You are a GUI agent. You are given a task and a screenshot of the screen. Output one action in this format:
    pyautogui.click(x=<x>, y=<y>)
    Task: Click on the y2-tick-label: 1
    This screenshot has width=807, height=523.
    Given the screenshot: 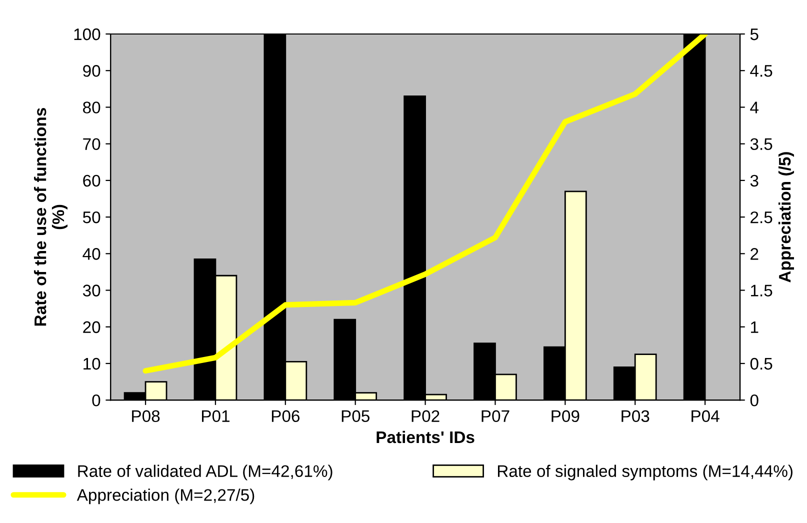 What is the action you would take?
    pyautogui.click(x=754, y=327)
    